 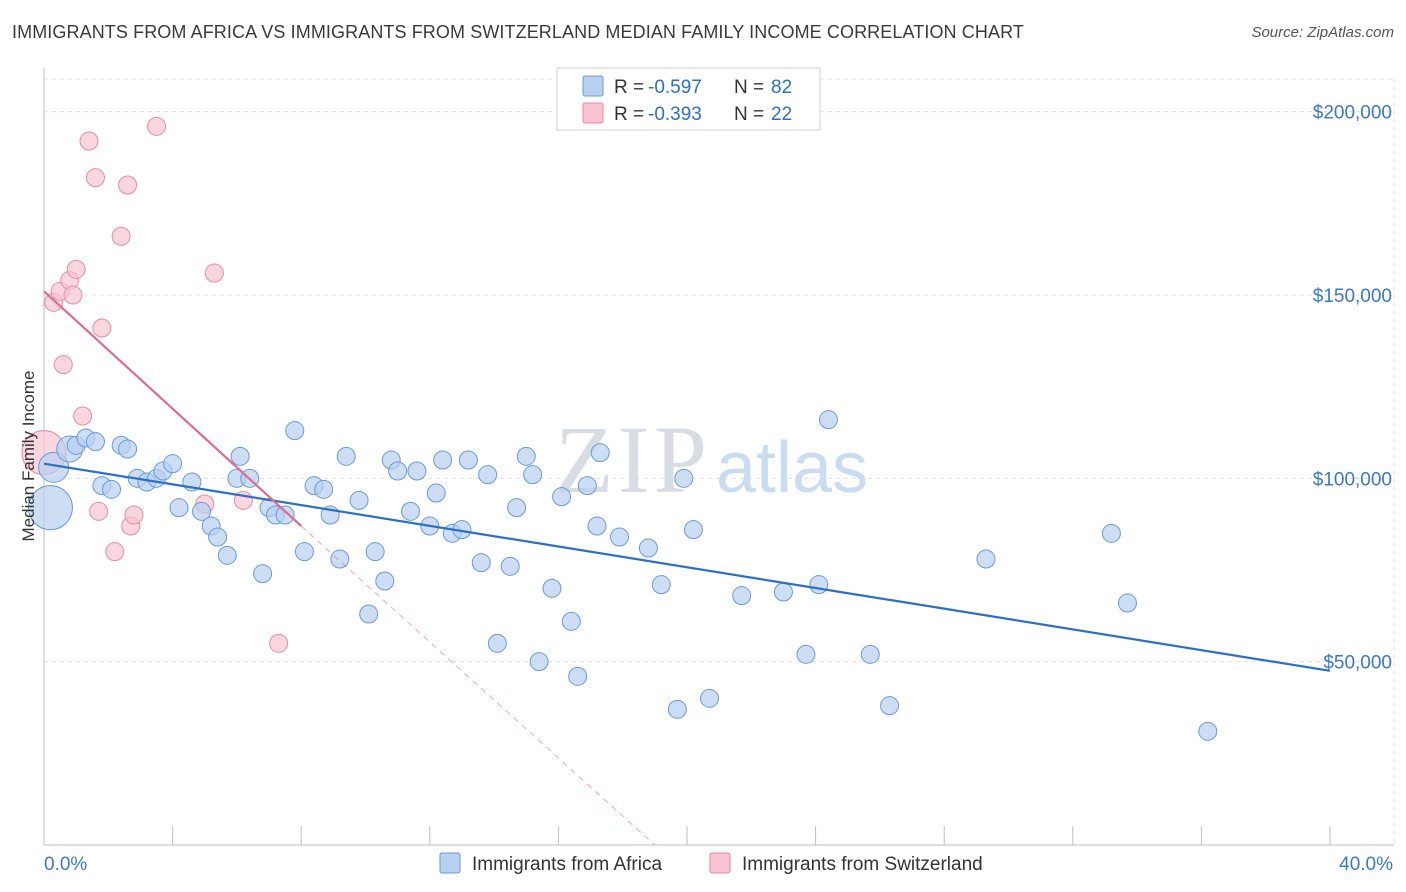 I want to click on legend-top: R = -0.597 N = 82 R = -0.393 N = 22, so click(x=688, y=99).